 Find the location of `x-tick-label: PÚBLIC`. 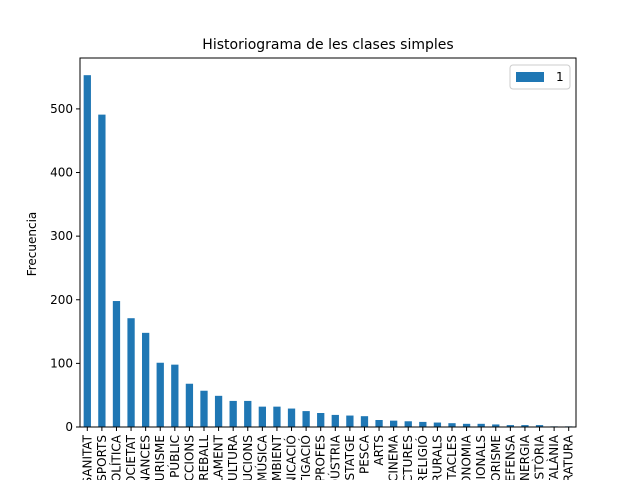

x-tick-label: PÚBLIC is located at coordinates (174, 456).